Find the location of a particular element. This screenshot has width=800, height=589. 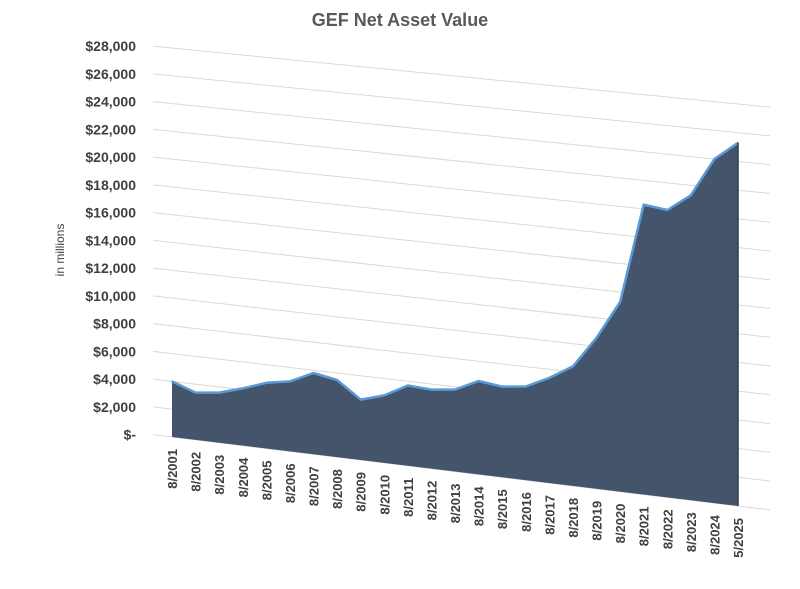

x-tick-label: 8/2015 is located at coordinates (502, 509).